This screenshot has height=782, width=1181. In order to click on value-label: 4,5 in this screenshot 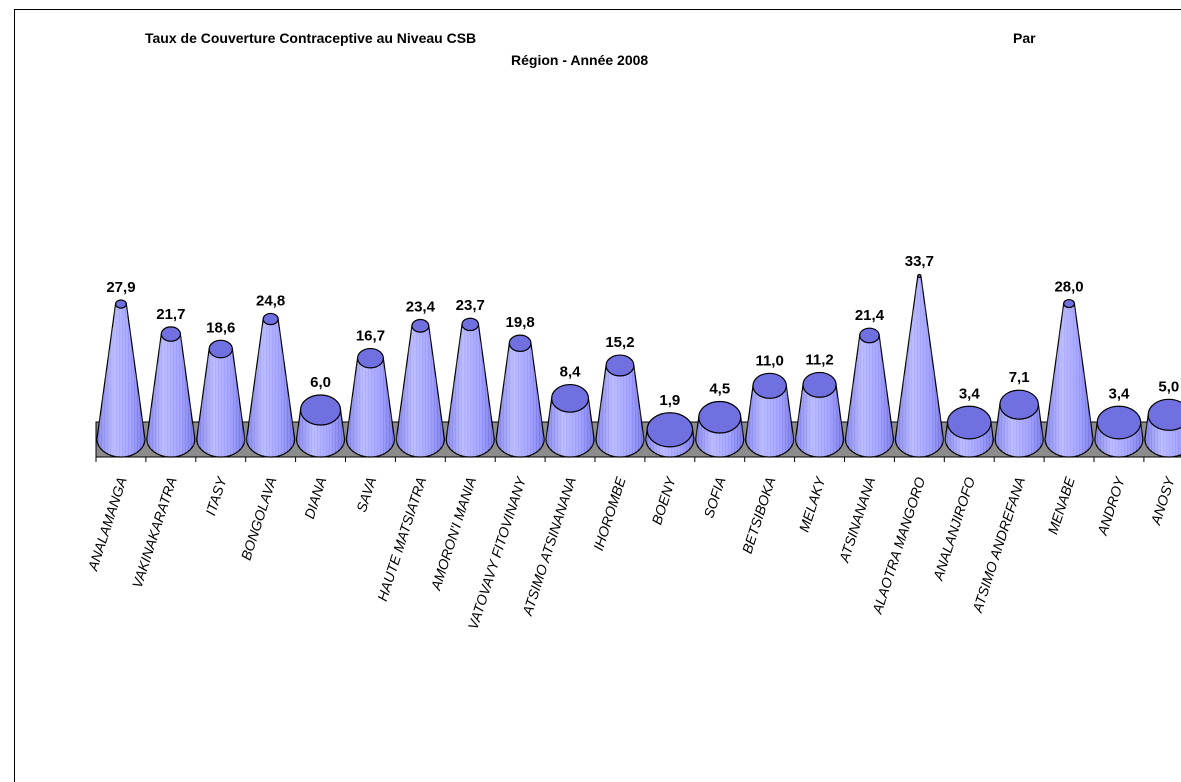, I will do `click(719, 388)`.